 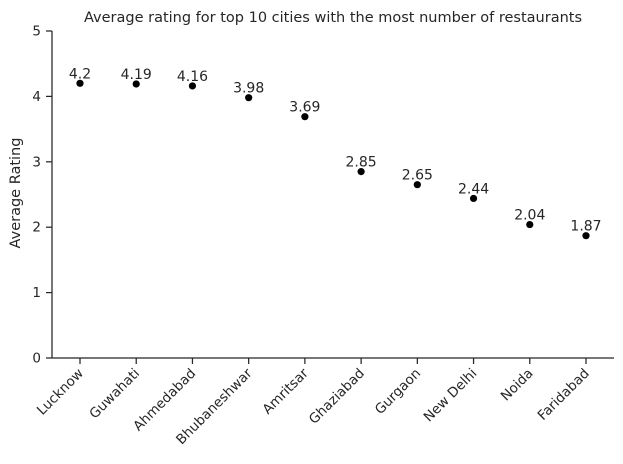 I want to click on y-tick-label: 0, so click(x=36, y=359).